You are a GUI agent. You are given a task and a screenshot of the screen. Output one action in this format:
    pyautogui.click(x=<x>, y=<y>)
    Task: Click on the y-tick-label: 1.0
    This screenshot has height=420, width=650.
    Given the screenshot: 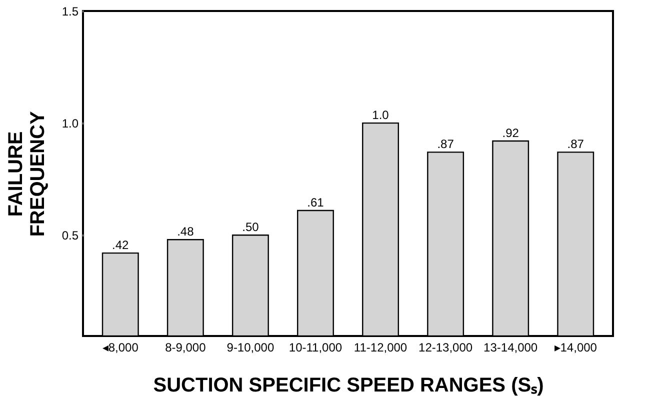 What is the action you would take?
    pyautogui.click(x=70, y=123)
    